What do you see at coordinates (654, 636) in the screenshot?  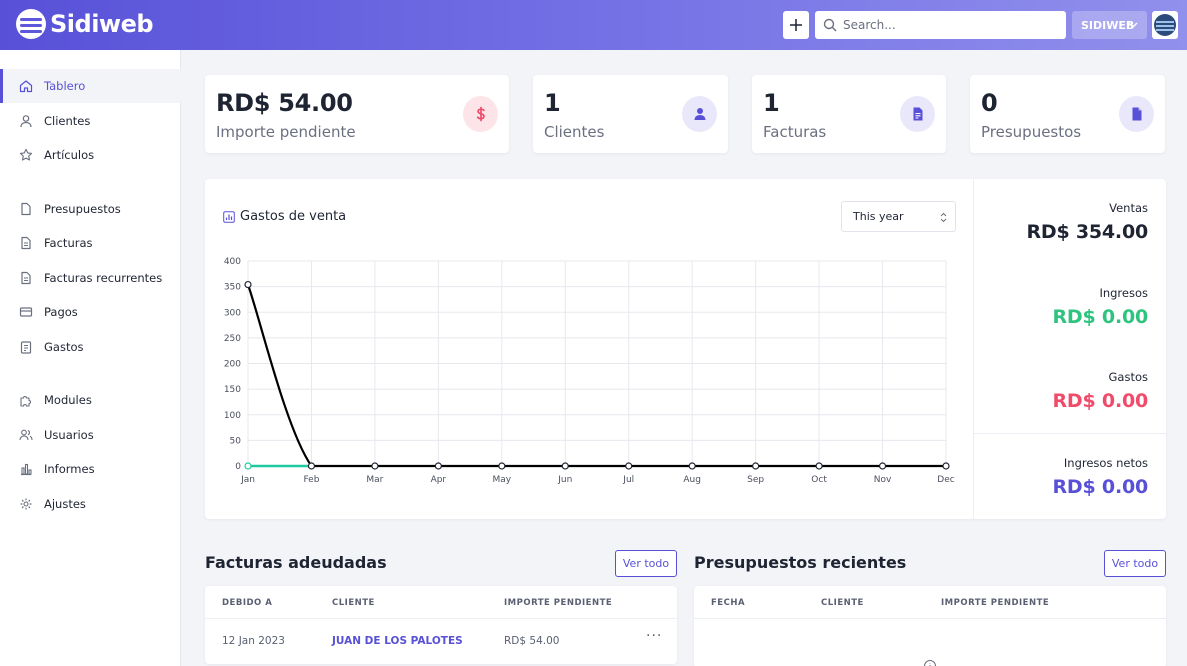 I see `row-actions-menu-icon: ···` at bounding box center [654, 636].